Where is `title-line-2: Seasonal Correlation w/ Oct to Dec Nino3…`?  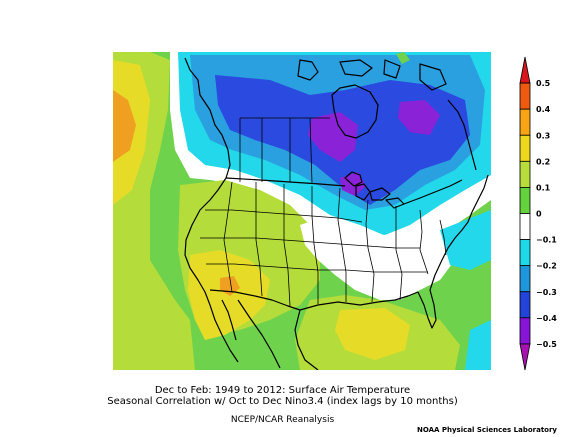
title-line-2: Seasonal Correlation w/ Oct to Dec Nino3… is located at coordinates (282, 401).